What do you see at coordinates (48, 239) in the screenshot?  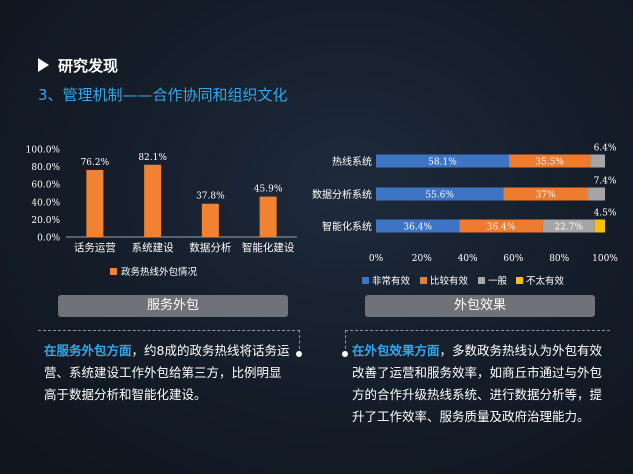 I see `y-tick-label: 0.0%` at bounding box center [48, 239].